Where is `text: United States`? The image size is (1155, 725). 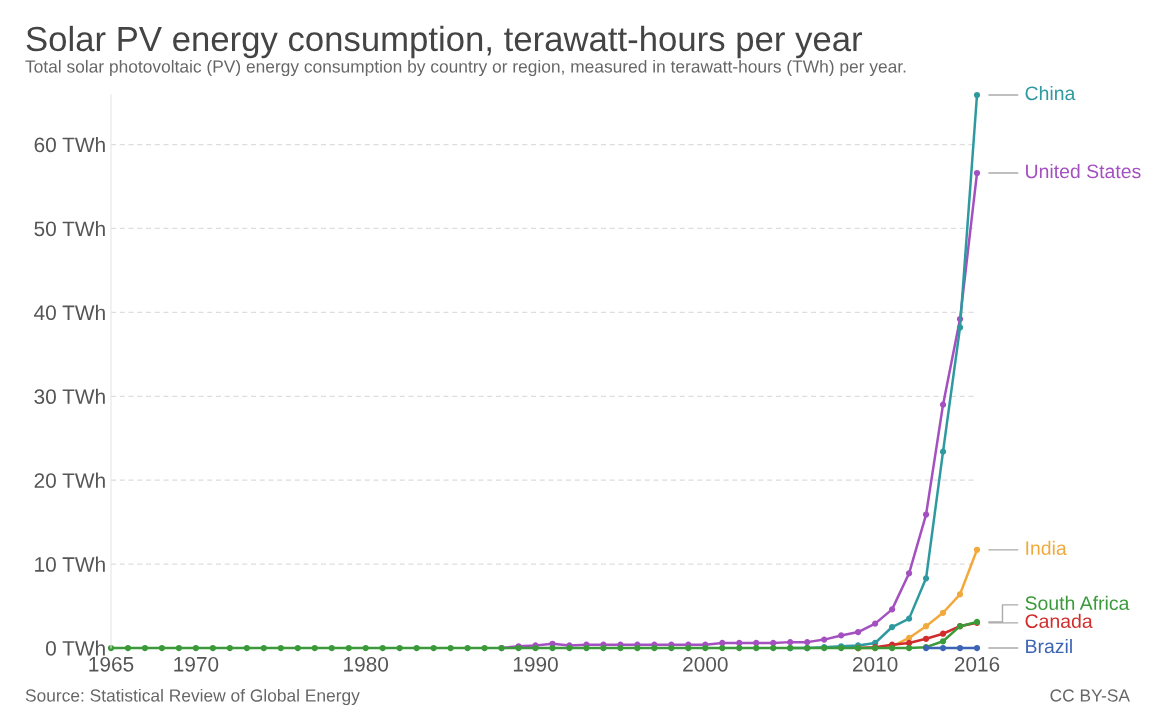
text: United States is located at coordinates (1083, 171).